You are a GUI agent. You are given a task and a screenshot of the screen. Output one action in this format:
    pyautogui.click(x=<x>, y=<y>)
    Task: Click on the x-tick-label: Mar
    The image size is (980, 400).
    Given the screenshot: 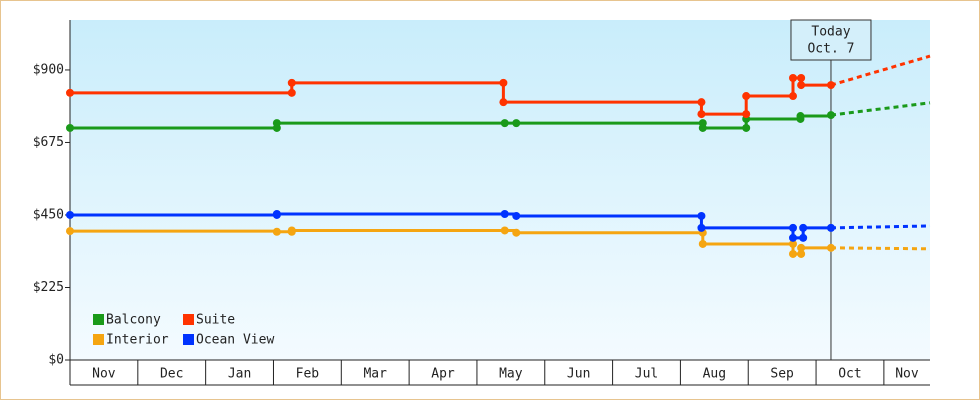 What is the action you would take?
    pyautogui.click(x=375, y=374)
    